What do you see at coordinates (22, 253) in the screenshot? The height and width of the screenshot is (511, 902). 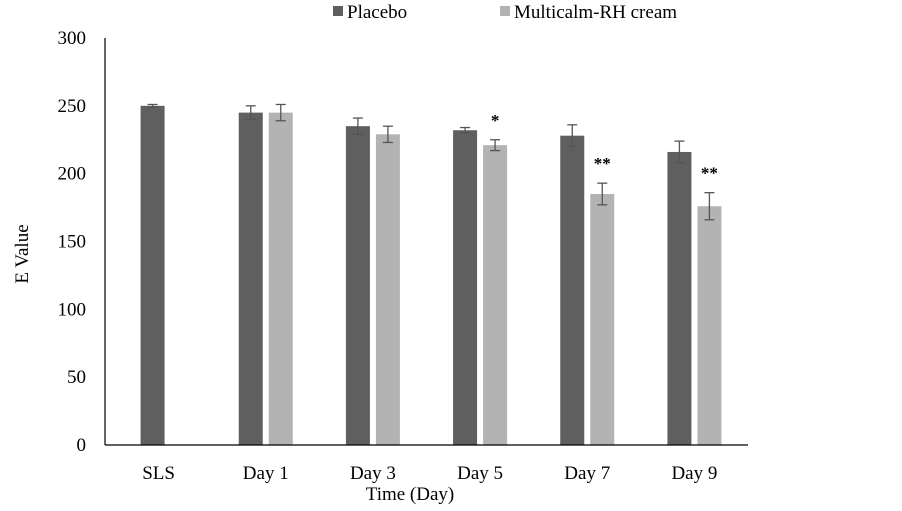 I see `y-axis-label: E Value` at bounding box center [22, 253].